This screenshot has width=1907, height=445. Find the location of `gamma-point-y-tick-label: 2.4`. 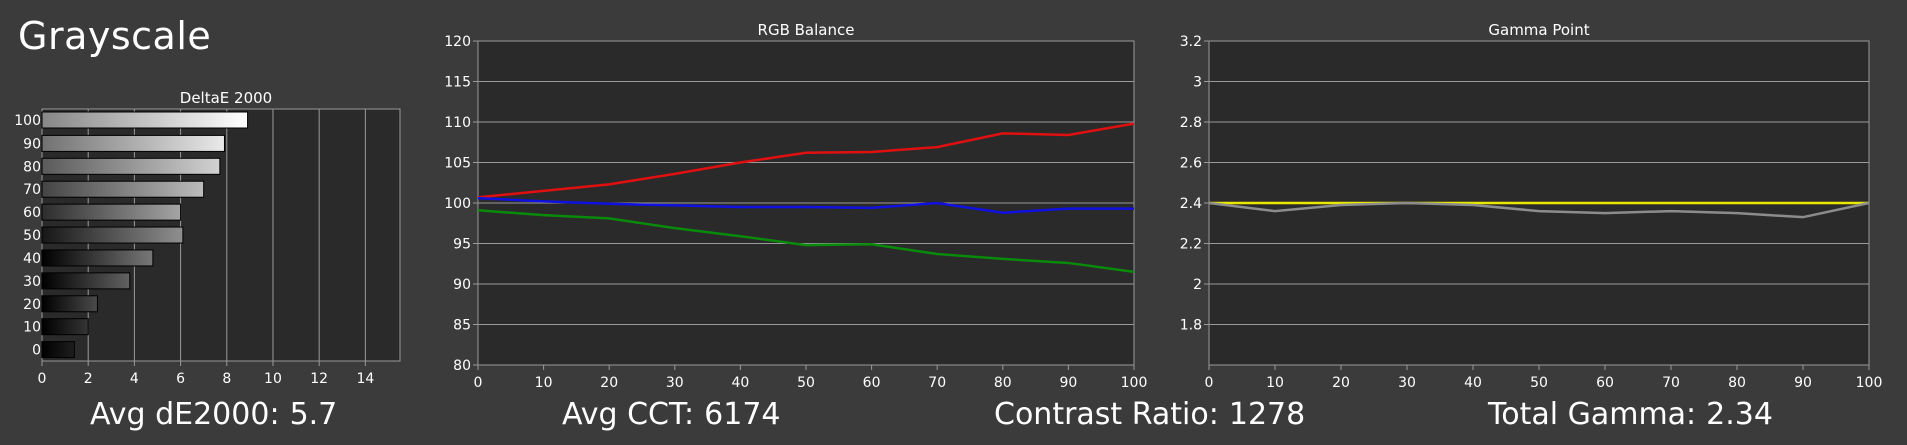

gamma-point-y-tick-label: 2.4 is located at coordinates (1191, 204).